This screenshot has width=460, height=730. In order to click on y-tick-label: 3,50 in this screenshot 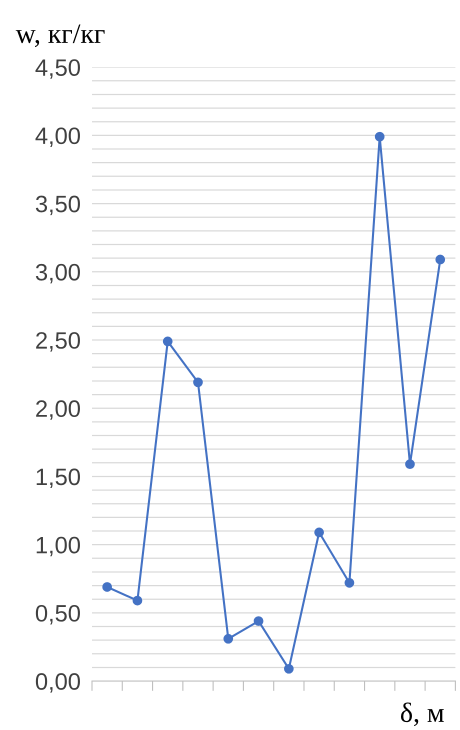, I will do `click(58, 206)`.